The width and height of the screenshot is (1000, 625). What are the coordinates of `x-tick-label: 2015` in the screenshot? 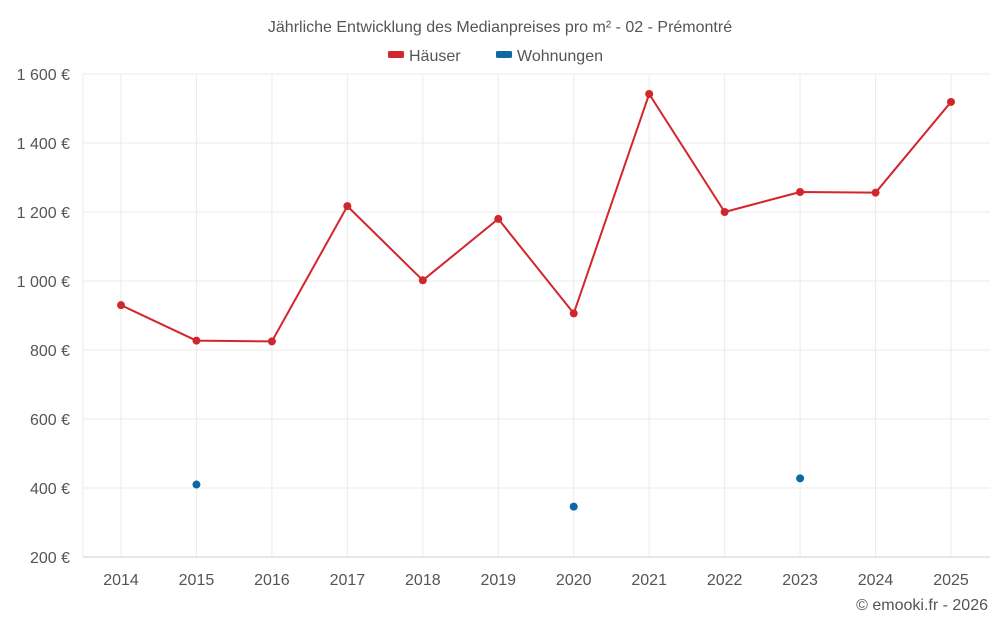 It's located at (197, 580).